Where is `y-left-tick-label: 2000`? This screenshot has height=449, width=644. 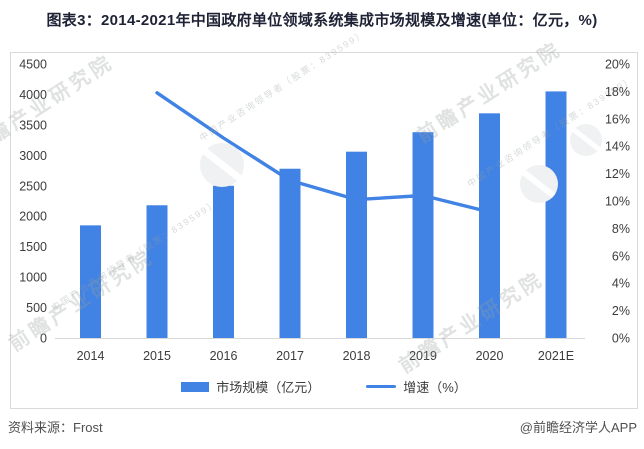 y-left-tick-label: 2000 is located at coordinates (33, 217).